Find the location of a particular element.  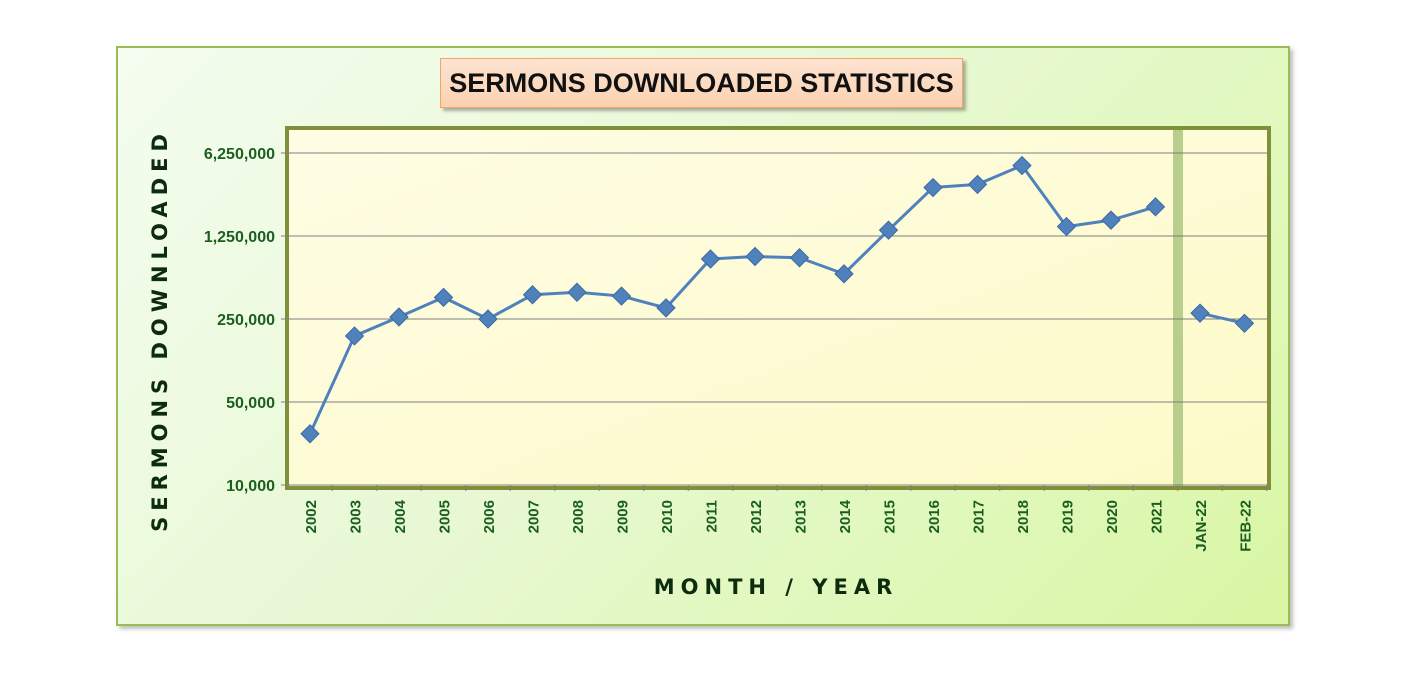

x-tick-label: 2013 is located at coordinates (801, 516).